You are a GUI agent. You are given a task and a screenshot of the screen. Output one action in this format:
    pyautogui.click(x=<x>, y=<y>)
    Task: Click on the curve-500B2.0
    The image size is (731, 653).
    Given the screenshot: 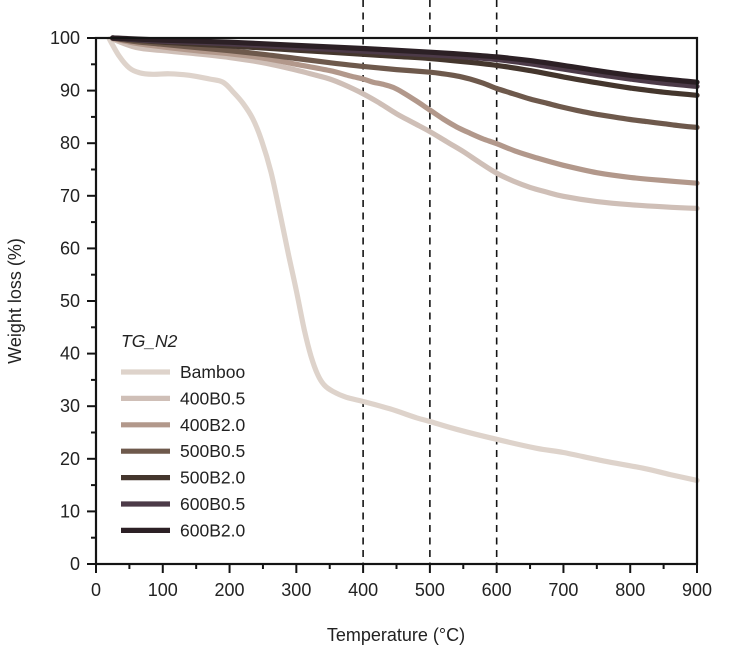 What is the action you would take?
    pyautogui.click(x=405, y=66)
    